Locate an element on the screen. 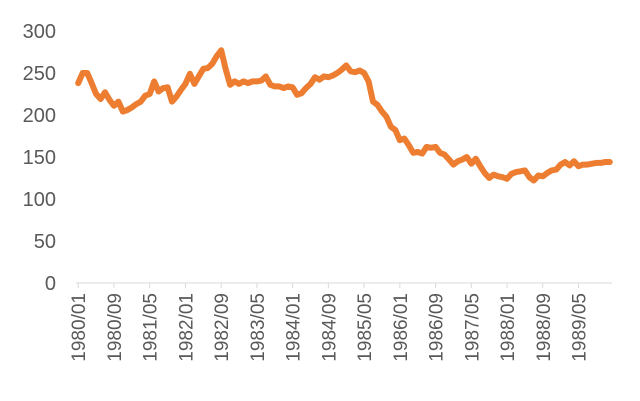  y-axis-ticks: 0 50 100 150 200 250 300 is located at coordinates (39, 158).